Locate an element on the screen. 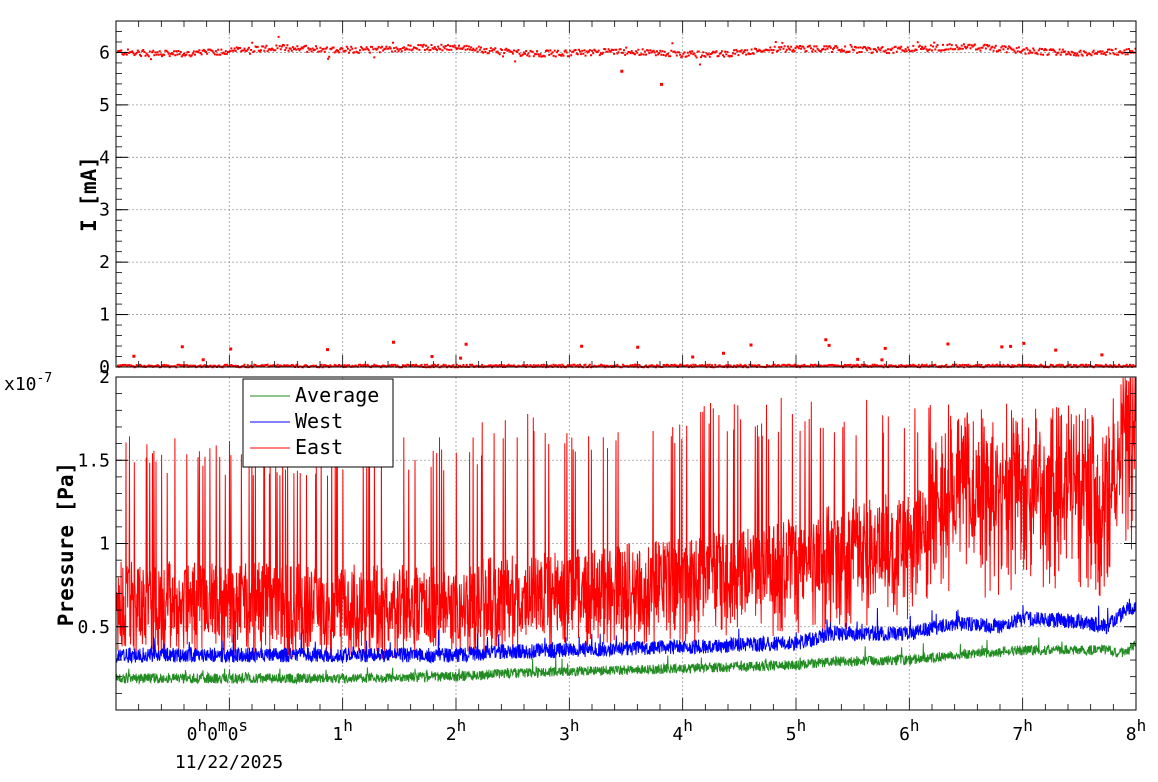 The width and height of the screenshot is (1158, 782). x-tick-label: 6h is located at coordinates (909, 730).